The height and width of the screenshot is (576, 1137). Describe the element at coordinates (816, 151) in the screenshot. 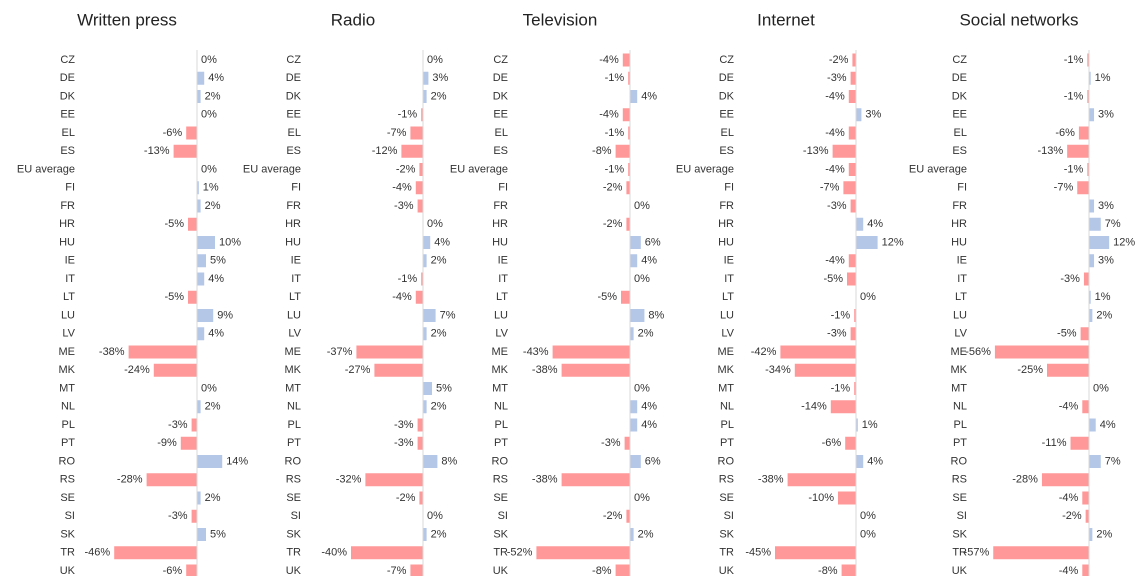

I see `value-label: -13%` at that location.